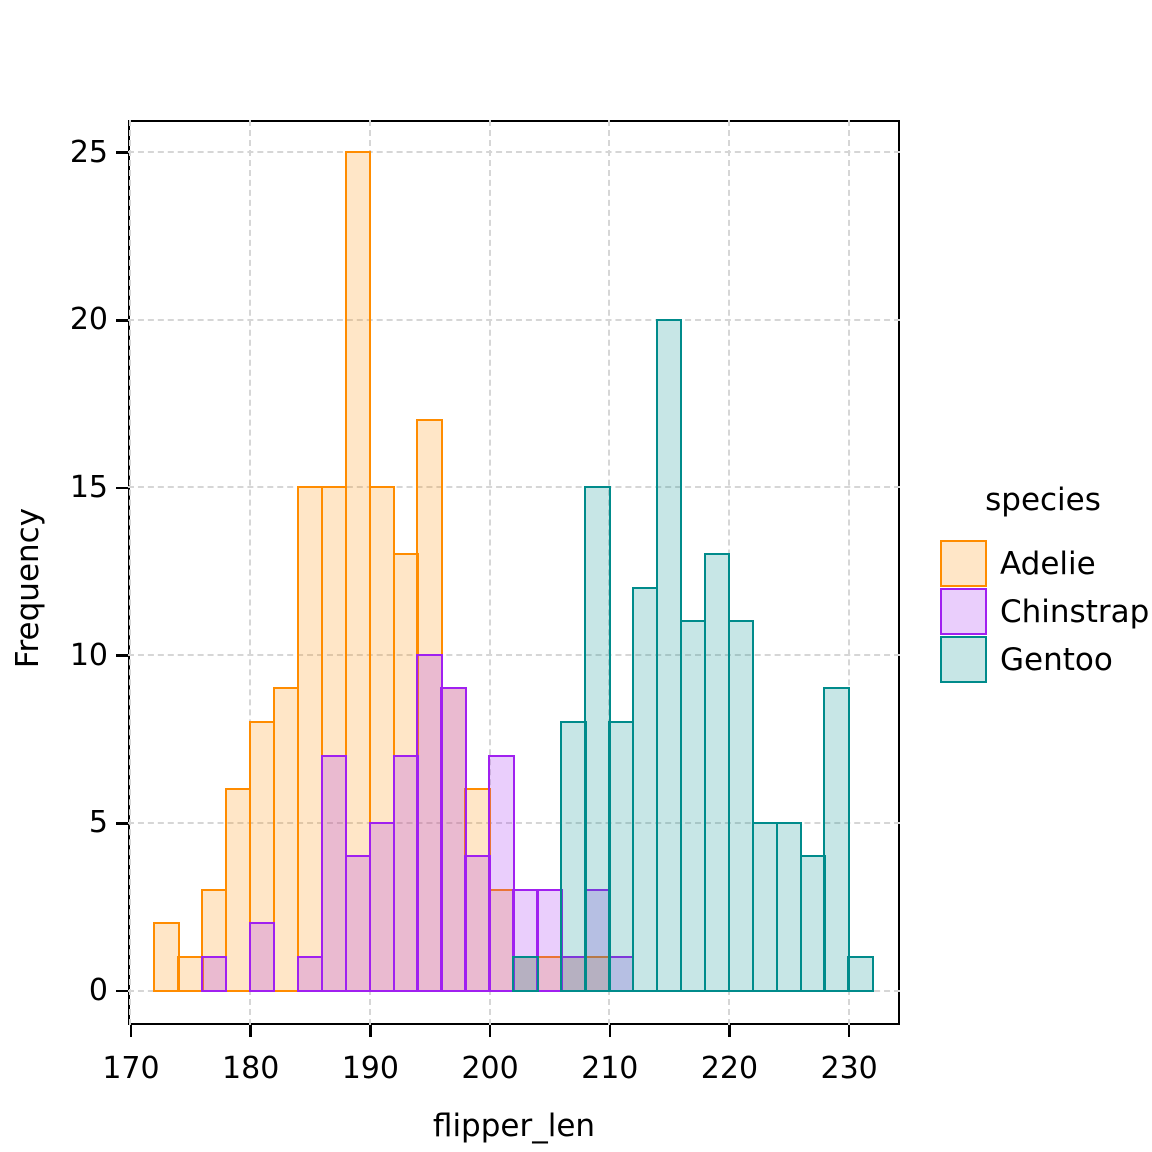  I want to click on x-tick-label: 230, so click(849, 1068).